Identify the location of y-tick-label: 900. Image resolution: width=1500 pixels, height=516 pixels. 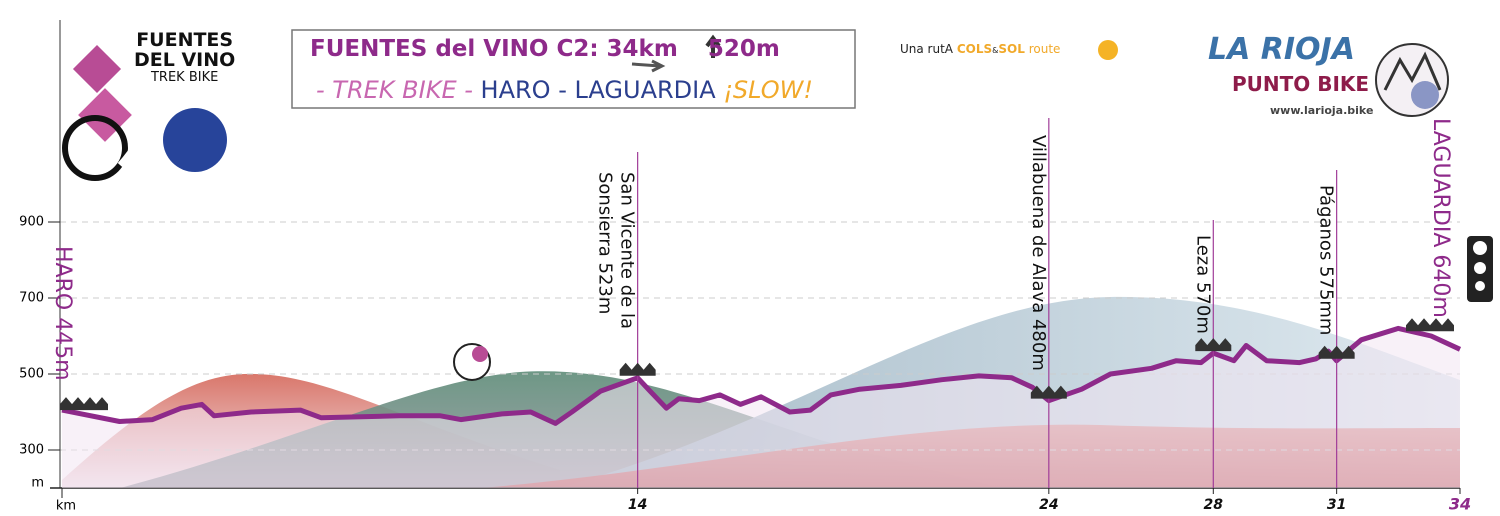
(31, 222).